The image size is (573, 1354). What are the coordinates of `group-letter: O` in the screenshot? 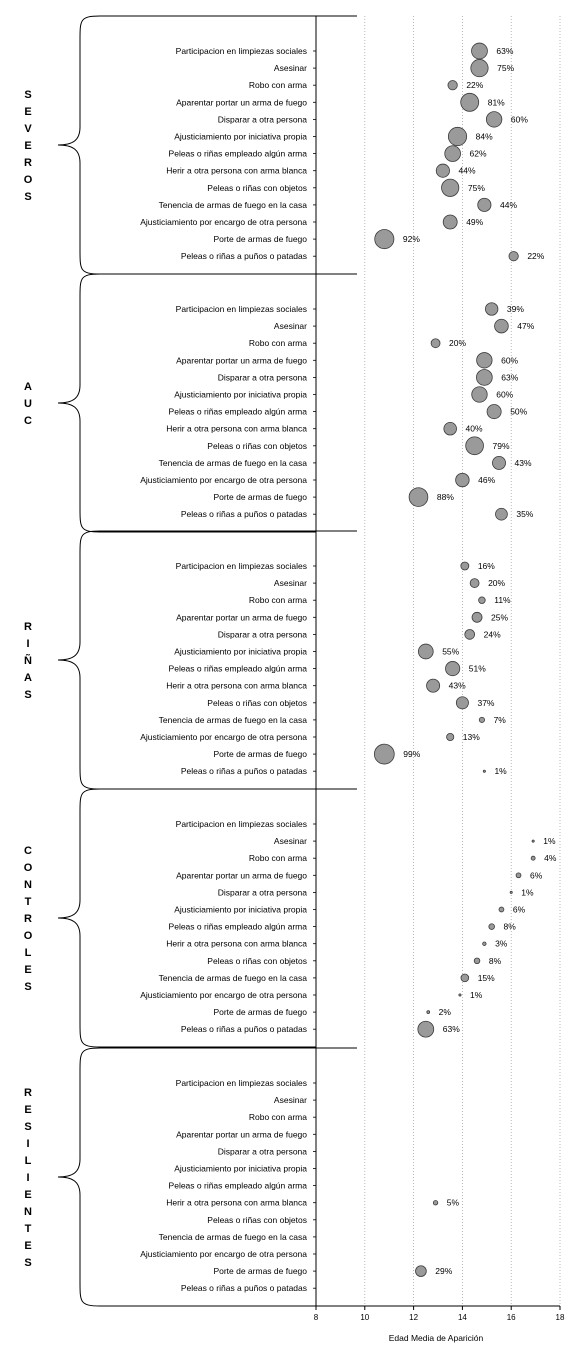 It's located at (28, 936).